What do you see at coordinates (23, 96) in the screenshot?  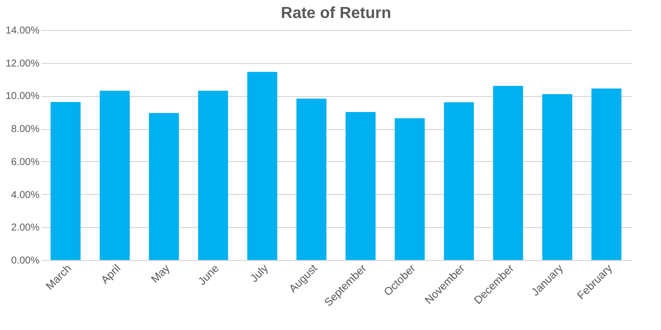 I see `y-tick-label: 10.00%` at bounding box center [23, 96].